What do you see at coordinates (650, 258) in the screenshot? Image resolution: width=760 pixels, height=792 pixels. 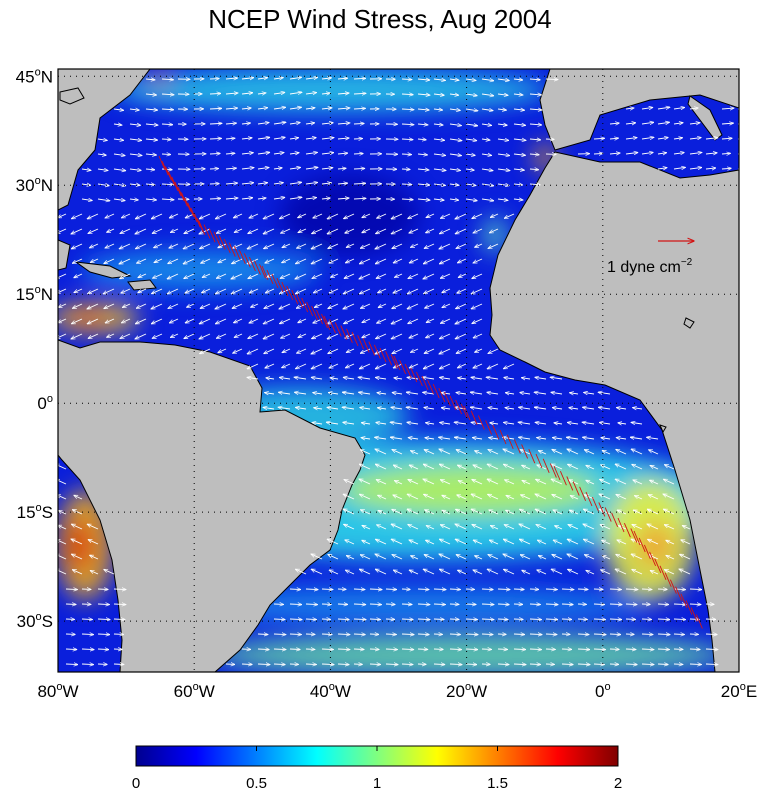 I see `reference-vector-legend: 1 dyne cm−2` at bounding box center [650, 258].